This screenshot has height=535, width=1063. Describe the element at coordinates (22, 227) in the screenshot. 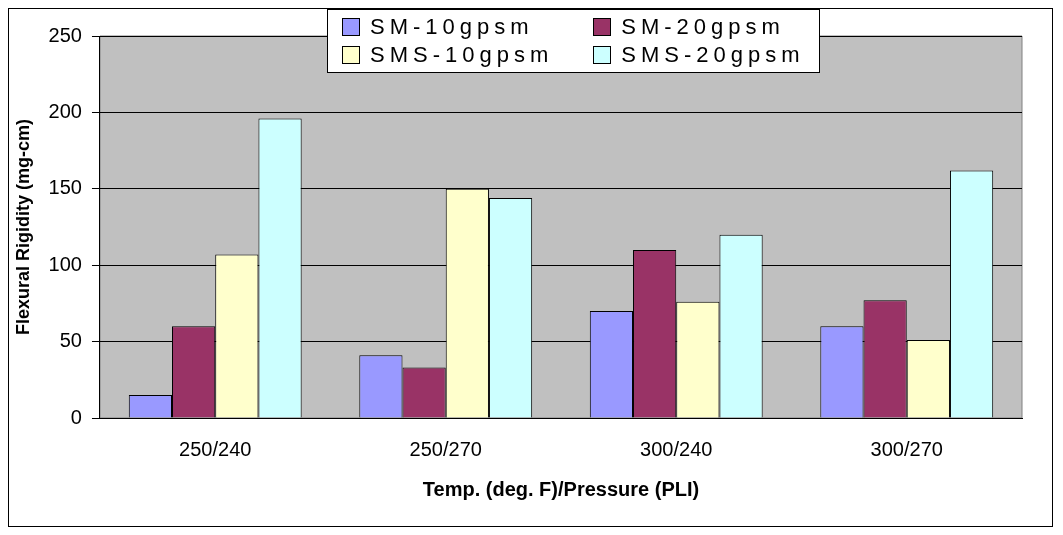

I see `y-axis-title: Flexural Rigidity (mg-cm)` at that location.